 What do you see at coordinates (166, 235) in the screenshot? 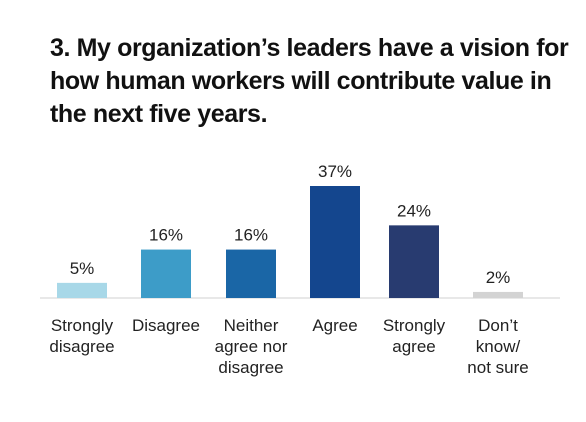
I see `value-label-1: 16%` at bounding box center [166, 235].